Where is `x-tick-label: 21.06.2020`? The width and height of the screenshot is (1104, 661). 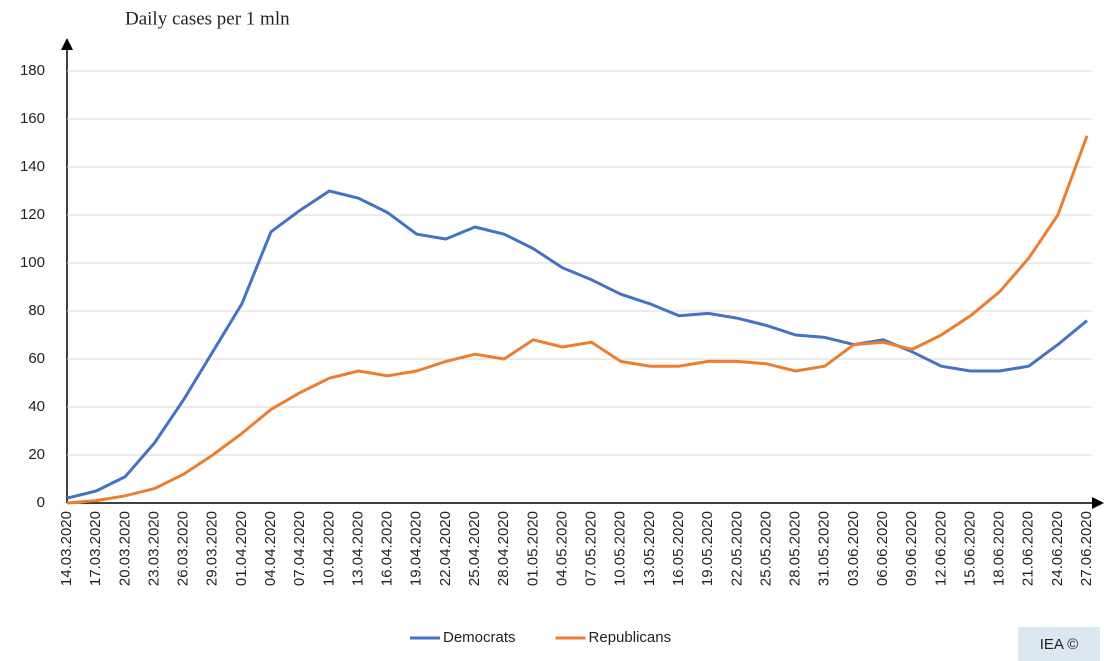 x-tick-label: 21.06.2020 is located at coordinates (1028, 548).